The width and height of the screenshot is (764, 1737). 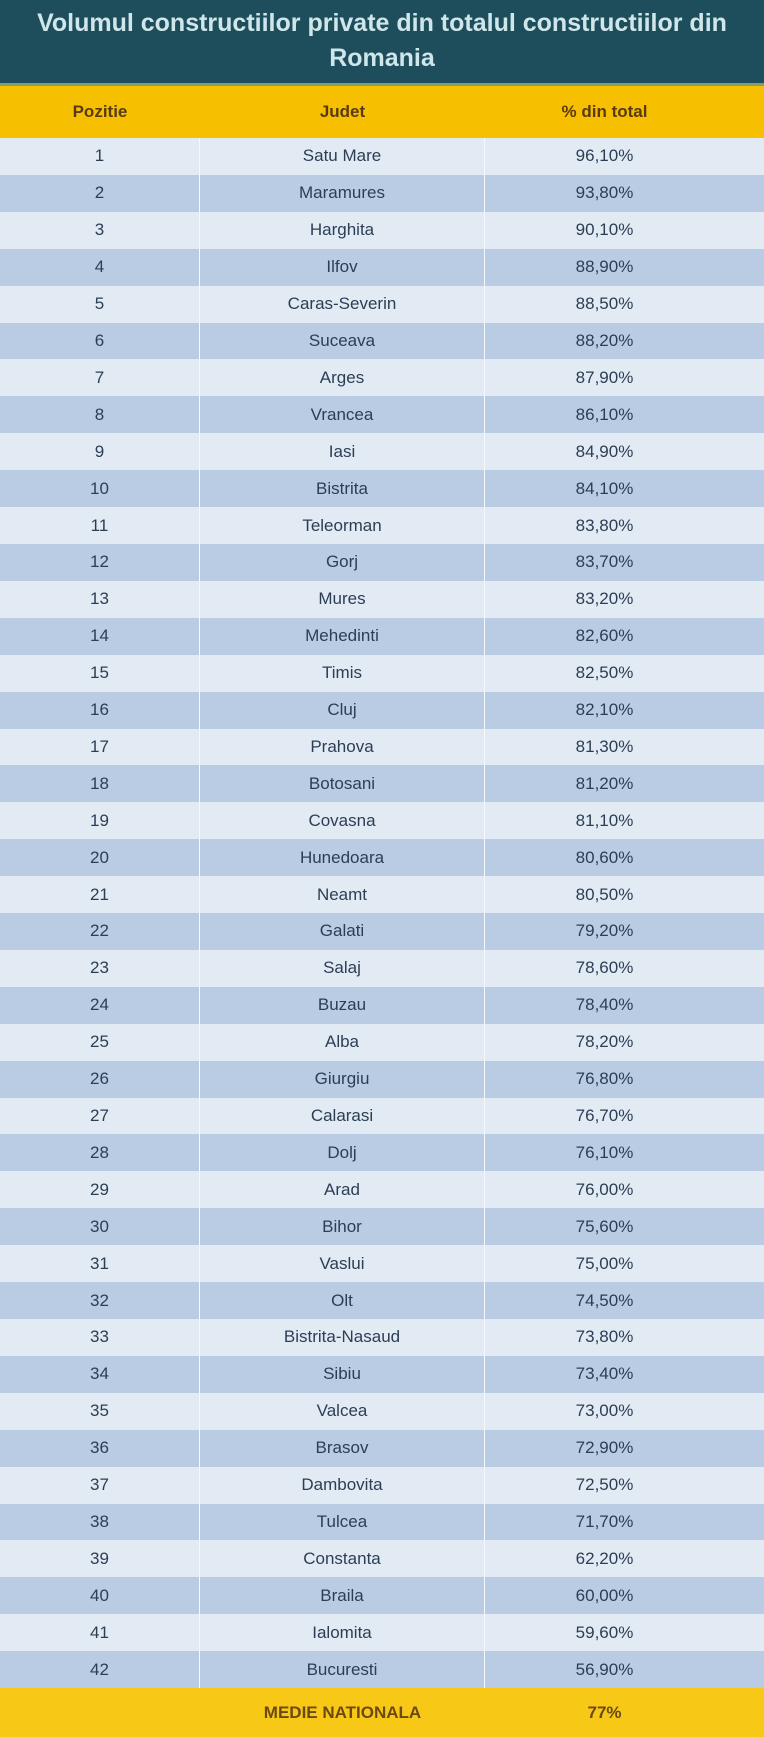 I want to click on table-row: 15 Timis 82,50%, so click(x=382, y=673).